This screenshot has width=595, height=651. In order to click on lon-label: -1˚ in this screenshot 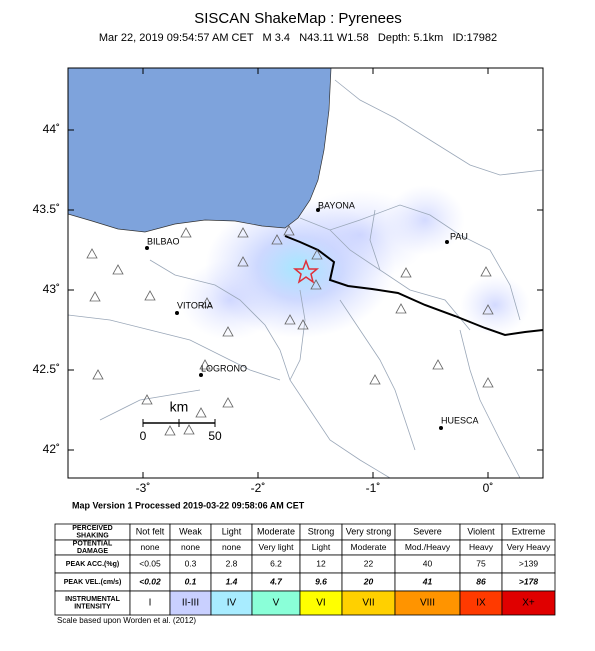, I will do `click(373, 488)`.